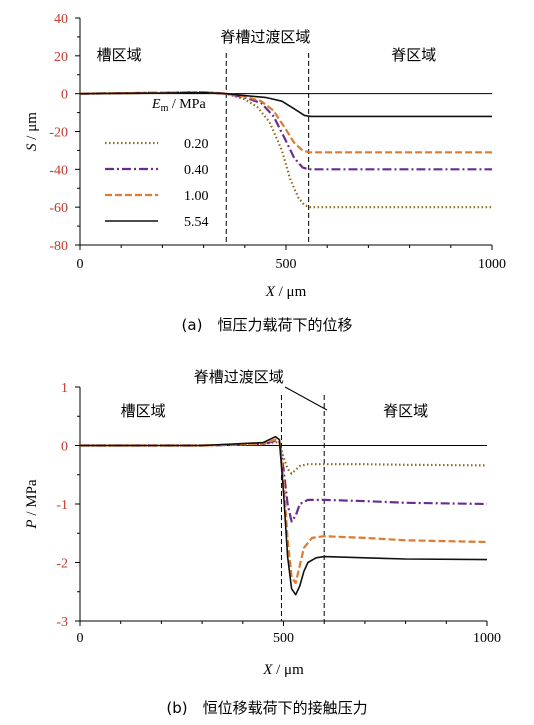 Image resolution: width=534 pixels, height=725 pixels. What do you see at coordinates (187, 104) in the screenshot?
I see `legend-title-part: / MPa` at bounding box center [187, 104].